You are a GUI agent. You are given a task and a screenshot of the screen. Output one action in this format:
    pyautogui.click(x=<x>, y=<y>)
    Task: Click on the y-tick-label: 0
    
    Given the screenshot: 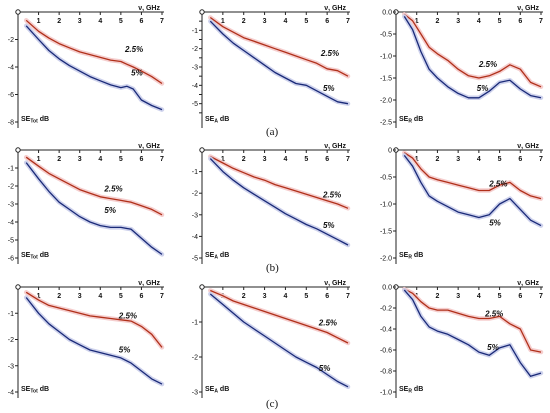 What is the action you would take?
    pyautogui.click(x=390, y=151)
    